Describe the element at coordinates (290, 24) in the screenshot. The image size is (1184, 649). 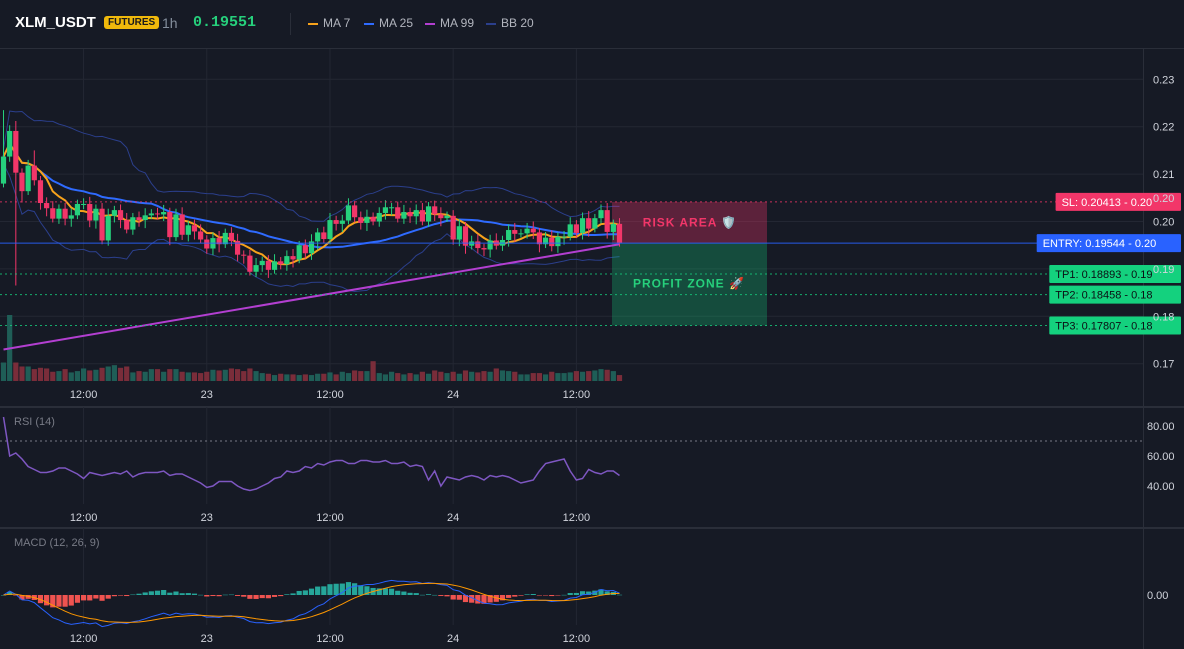
I see `header-divider` at that location.